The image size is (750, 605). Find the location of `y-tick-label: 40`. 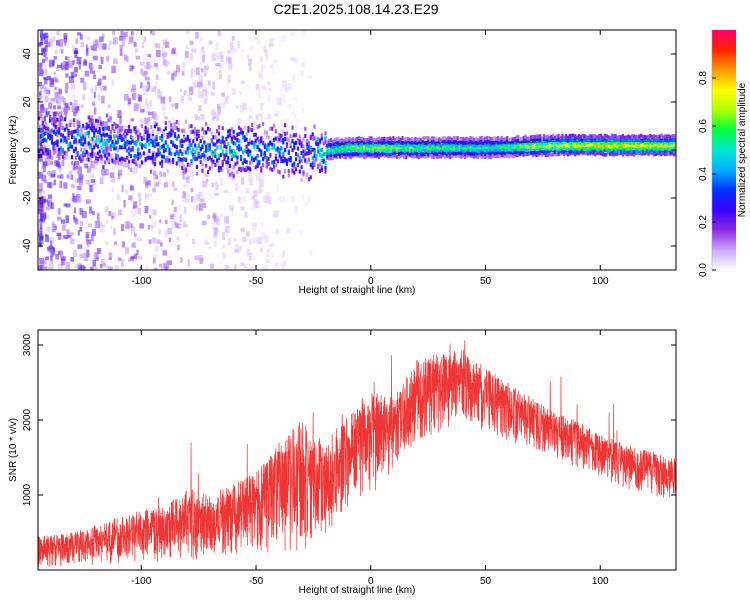

y-tick-label: 40 is located at coordinates (27, 54).